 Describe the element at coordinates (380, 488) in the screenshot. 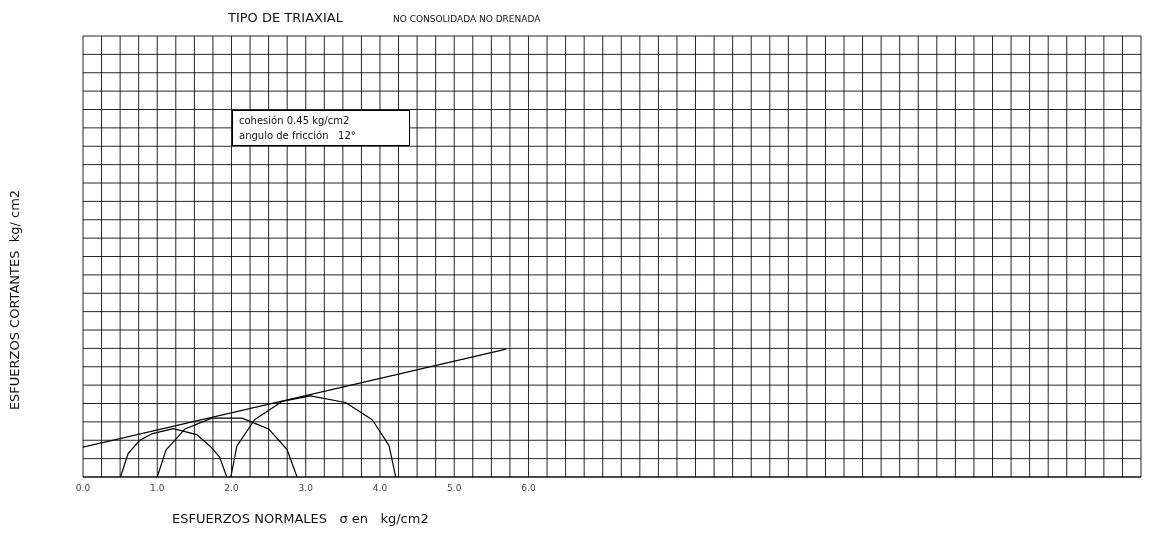

I see `x-tick-label: 4.0` at that location.